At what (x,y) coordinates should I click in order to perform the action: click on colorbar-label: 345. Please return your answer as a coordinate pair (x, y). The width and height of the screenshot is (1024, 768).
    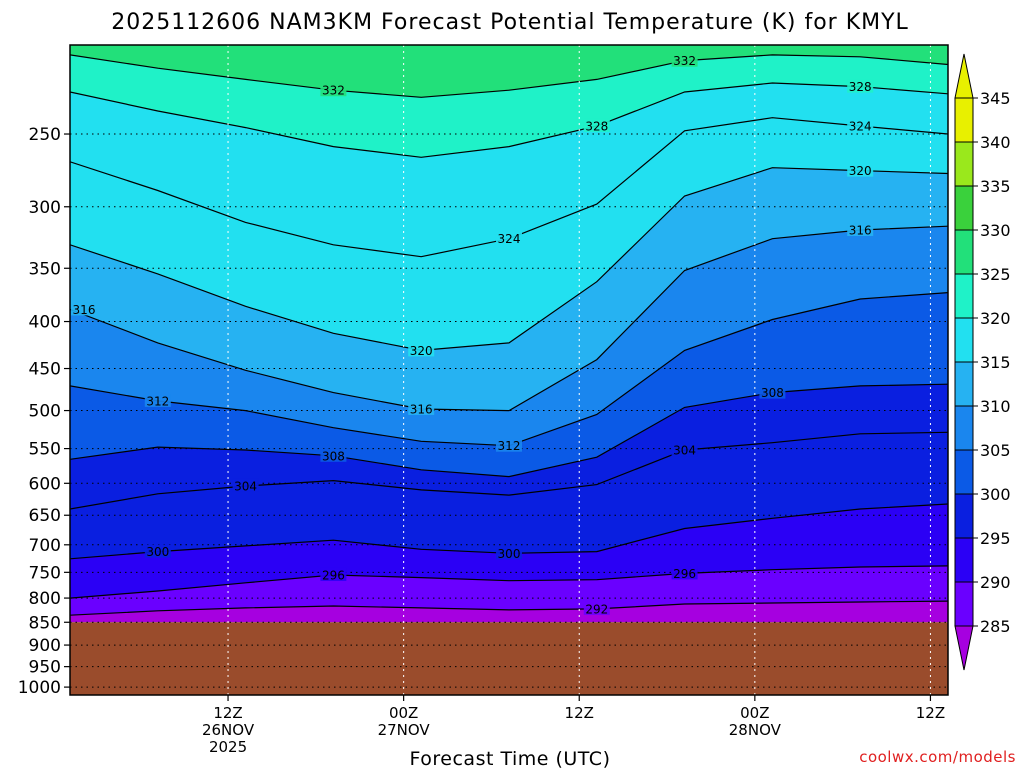
    Looking at the image, I should click on (995, 98).